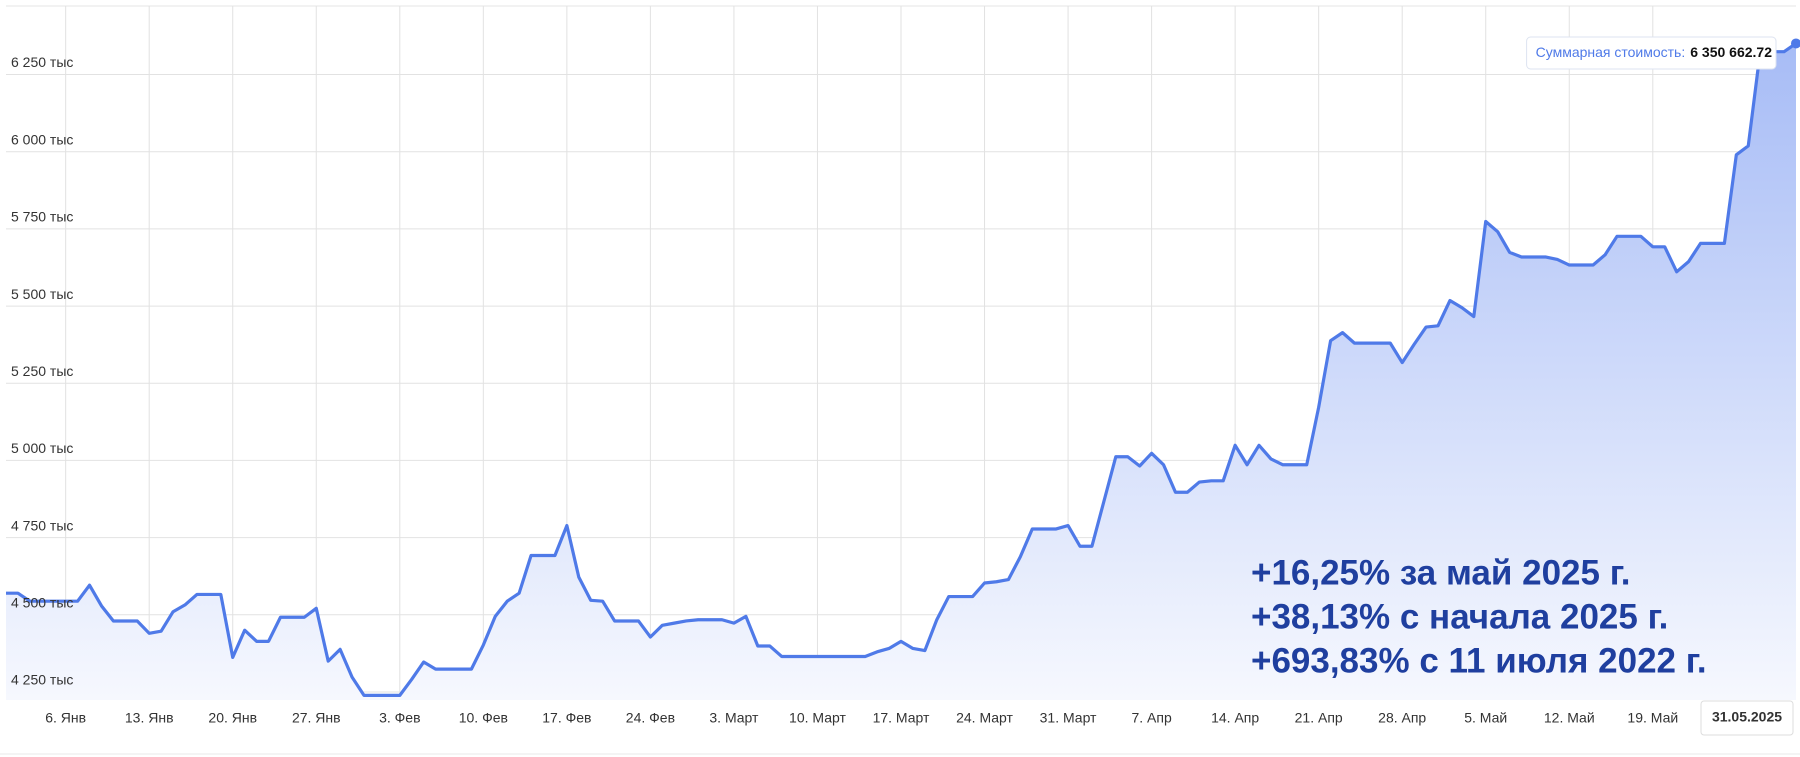  What do you see at coordinates (42, 525) in the screenshot?
I see `y-tick-label: 4 750 тыс` at bounding box center [42, 525].